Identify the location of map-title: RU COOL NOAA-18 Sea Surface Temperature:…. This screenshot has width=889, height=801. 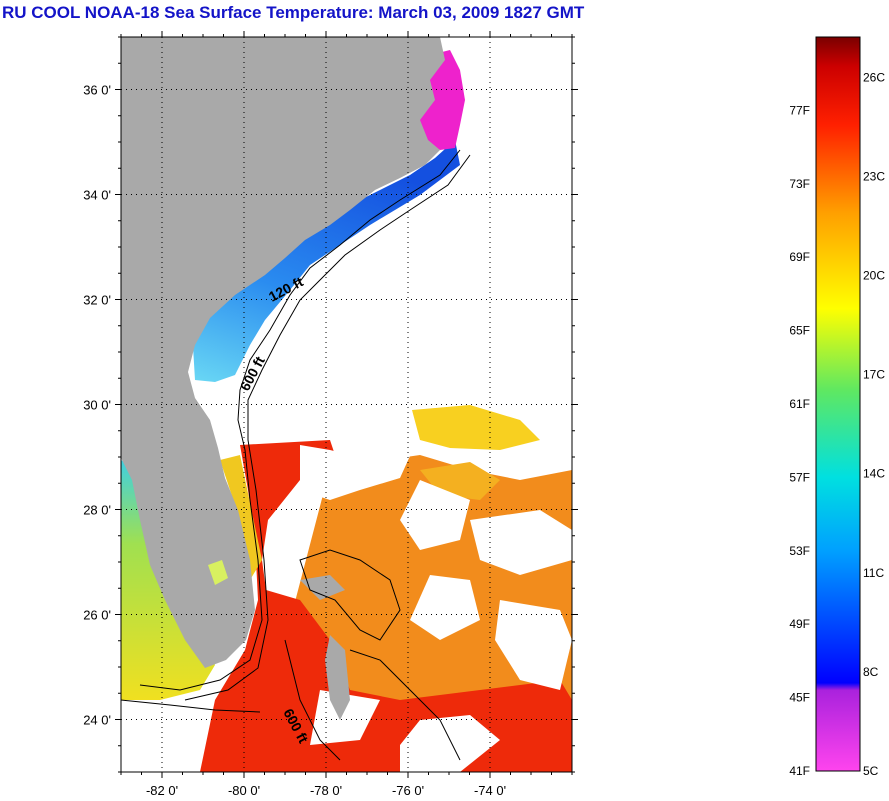
(293, 12).